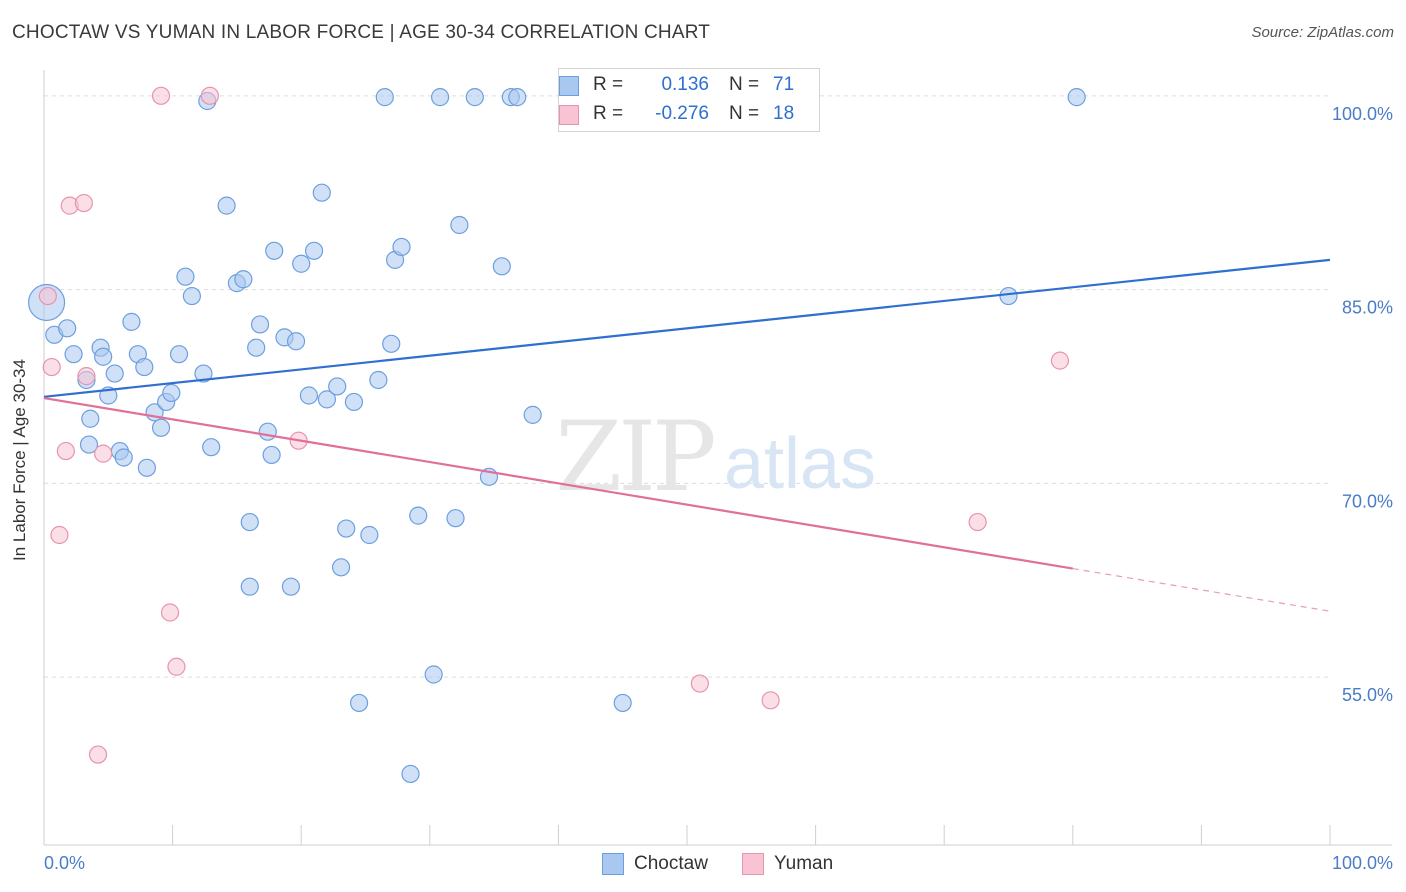 Image resolution: width=1406 pixels, height=892 pixels. Describe the element at coordinates (804, 863) in the screenshot. I see `bottom-legend-label-yuman: Yuman` at that location.